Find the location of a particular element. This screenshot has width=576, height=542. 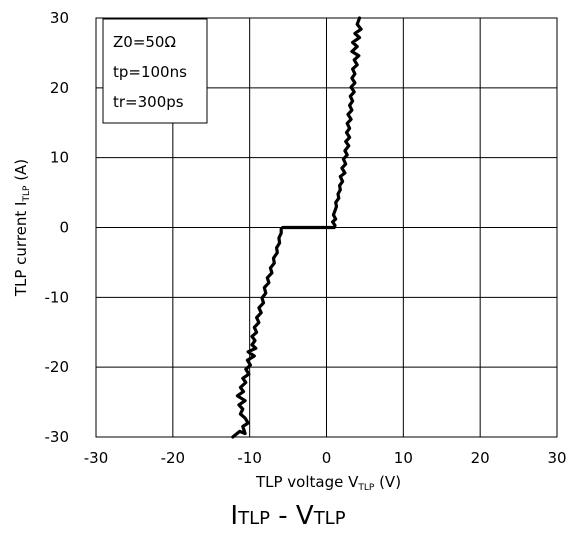

x-axis-label-main: TLP voltage V is located at coordinates (307, 482).